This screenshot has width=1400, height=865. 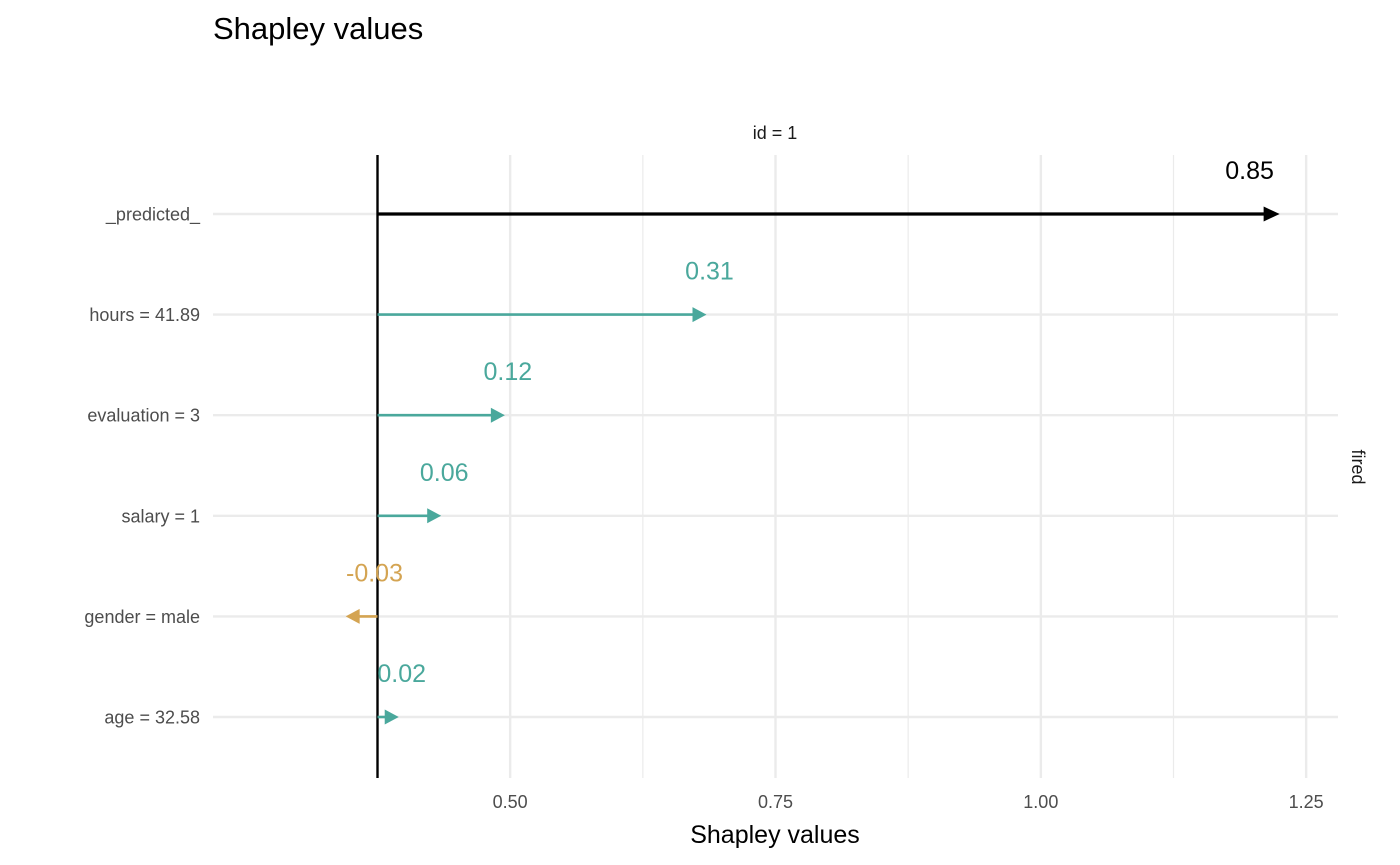 I want to click on x-tick-label: 1.00, so click(x=1040, y=802).